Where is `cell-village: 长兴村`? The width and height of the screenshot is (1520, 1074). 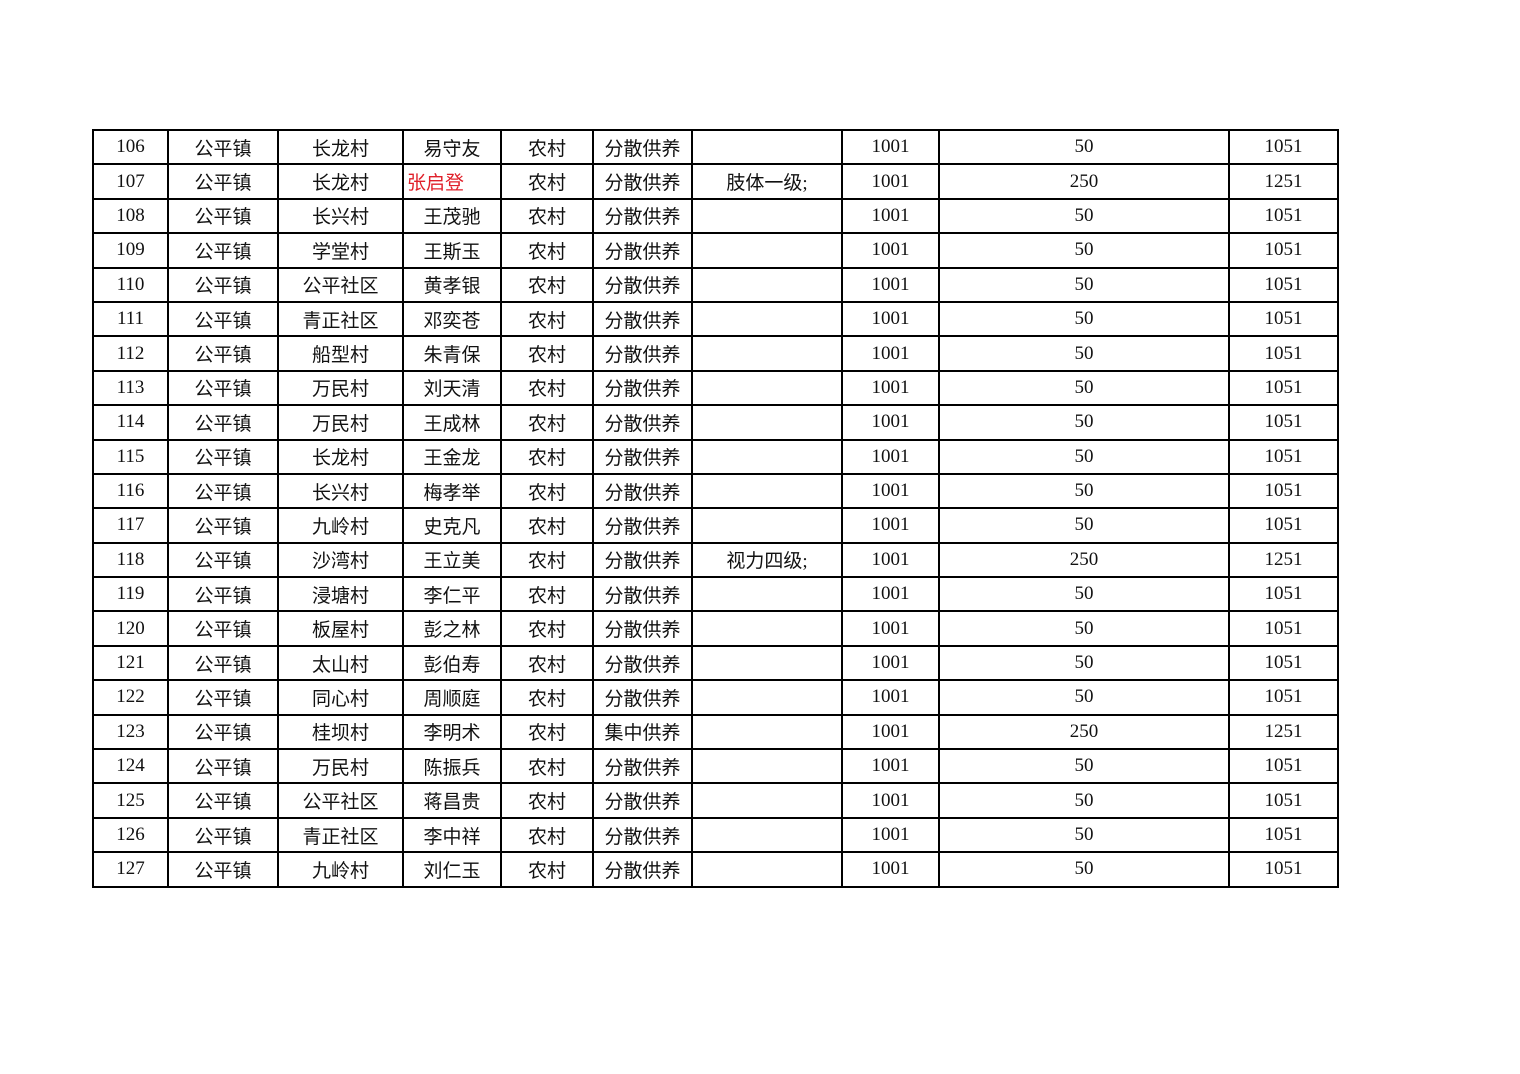
cell-village: 长兴村 is located at coordinates (340, 491).